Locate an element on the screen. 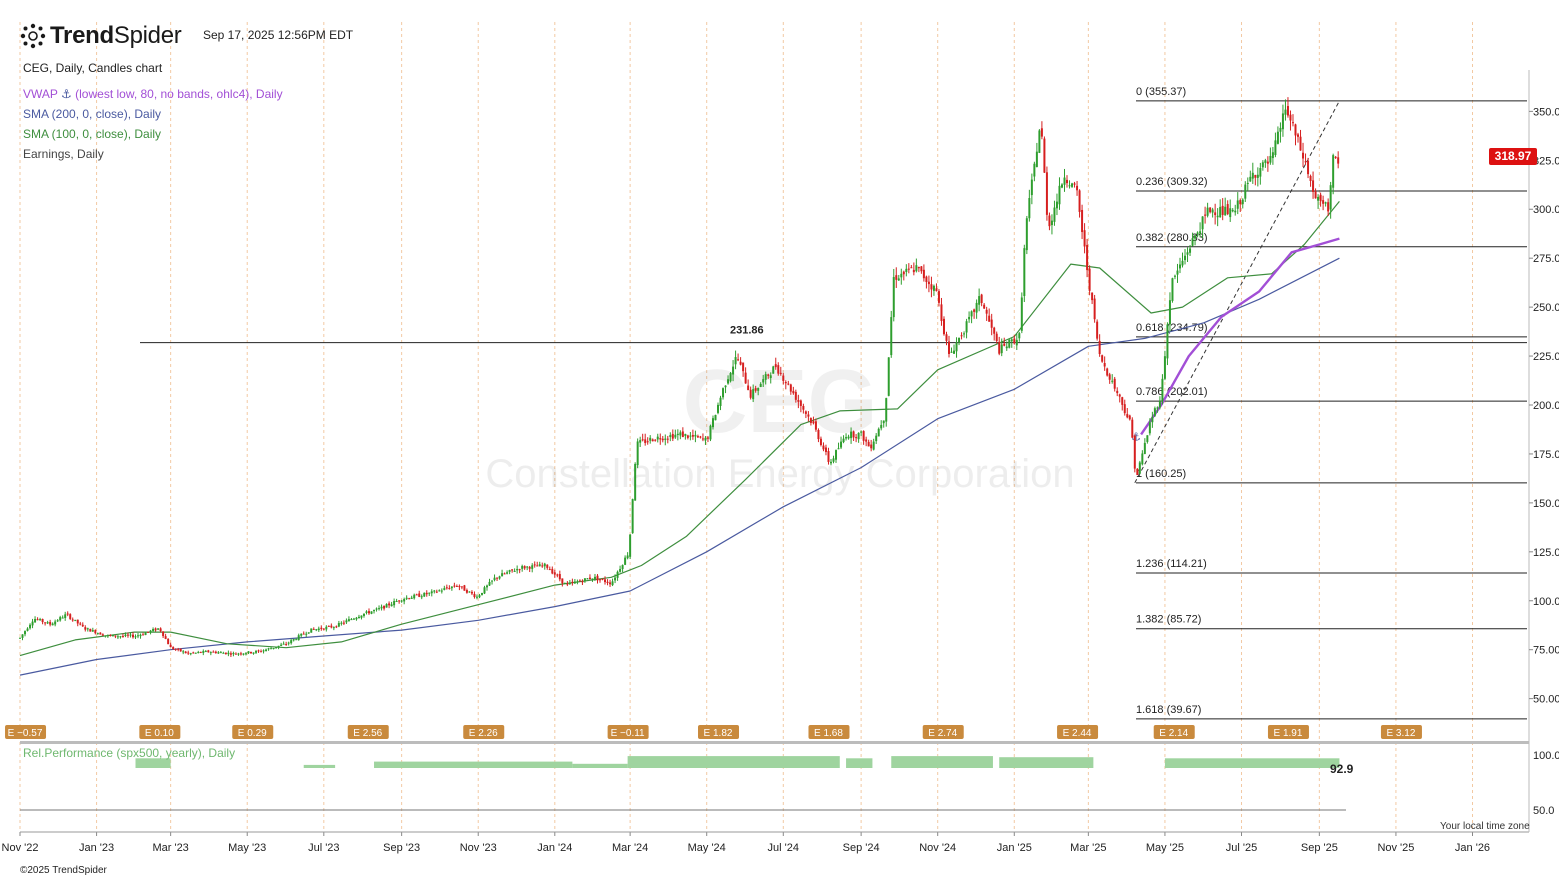 The width and height of the screenshot is (1559, 880). fib-level-label: 1.618 (39.67) is located at coordinates (1168, 710).